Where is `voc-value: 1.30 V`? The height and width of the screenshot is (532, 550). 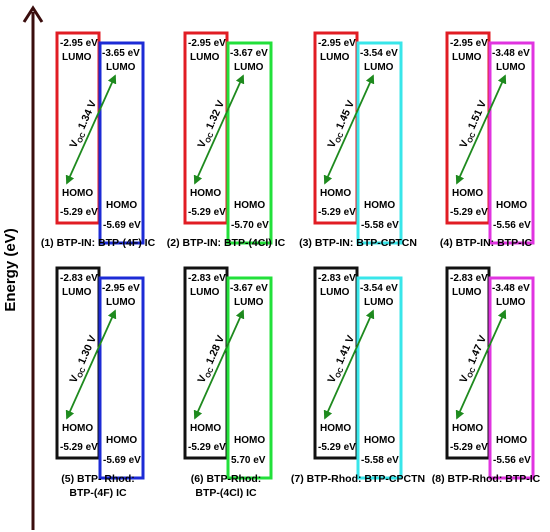
voc-value: 1.30 V is located at coordinates (87, 351).